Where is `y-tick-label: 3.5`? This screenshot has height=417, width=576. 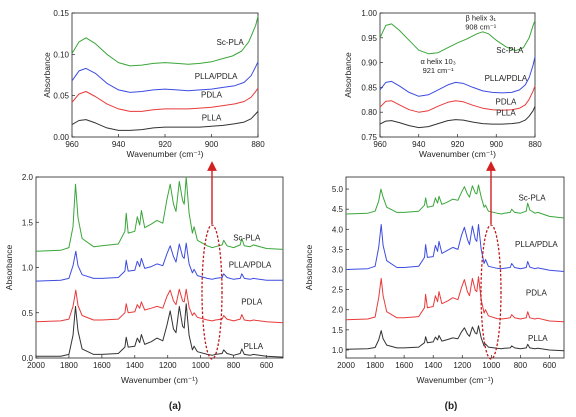
y-tick-label: 3.5 is located at coordinates (338, 249).